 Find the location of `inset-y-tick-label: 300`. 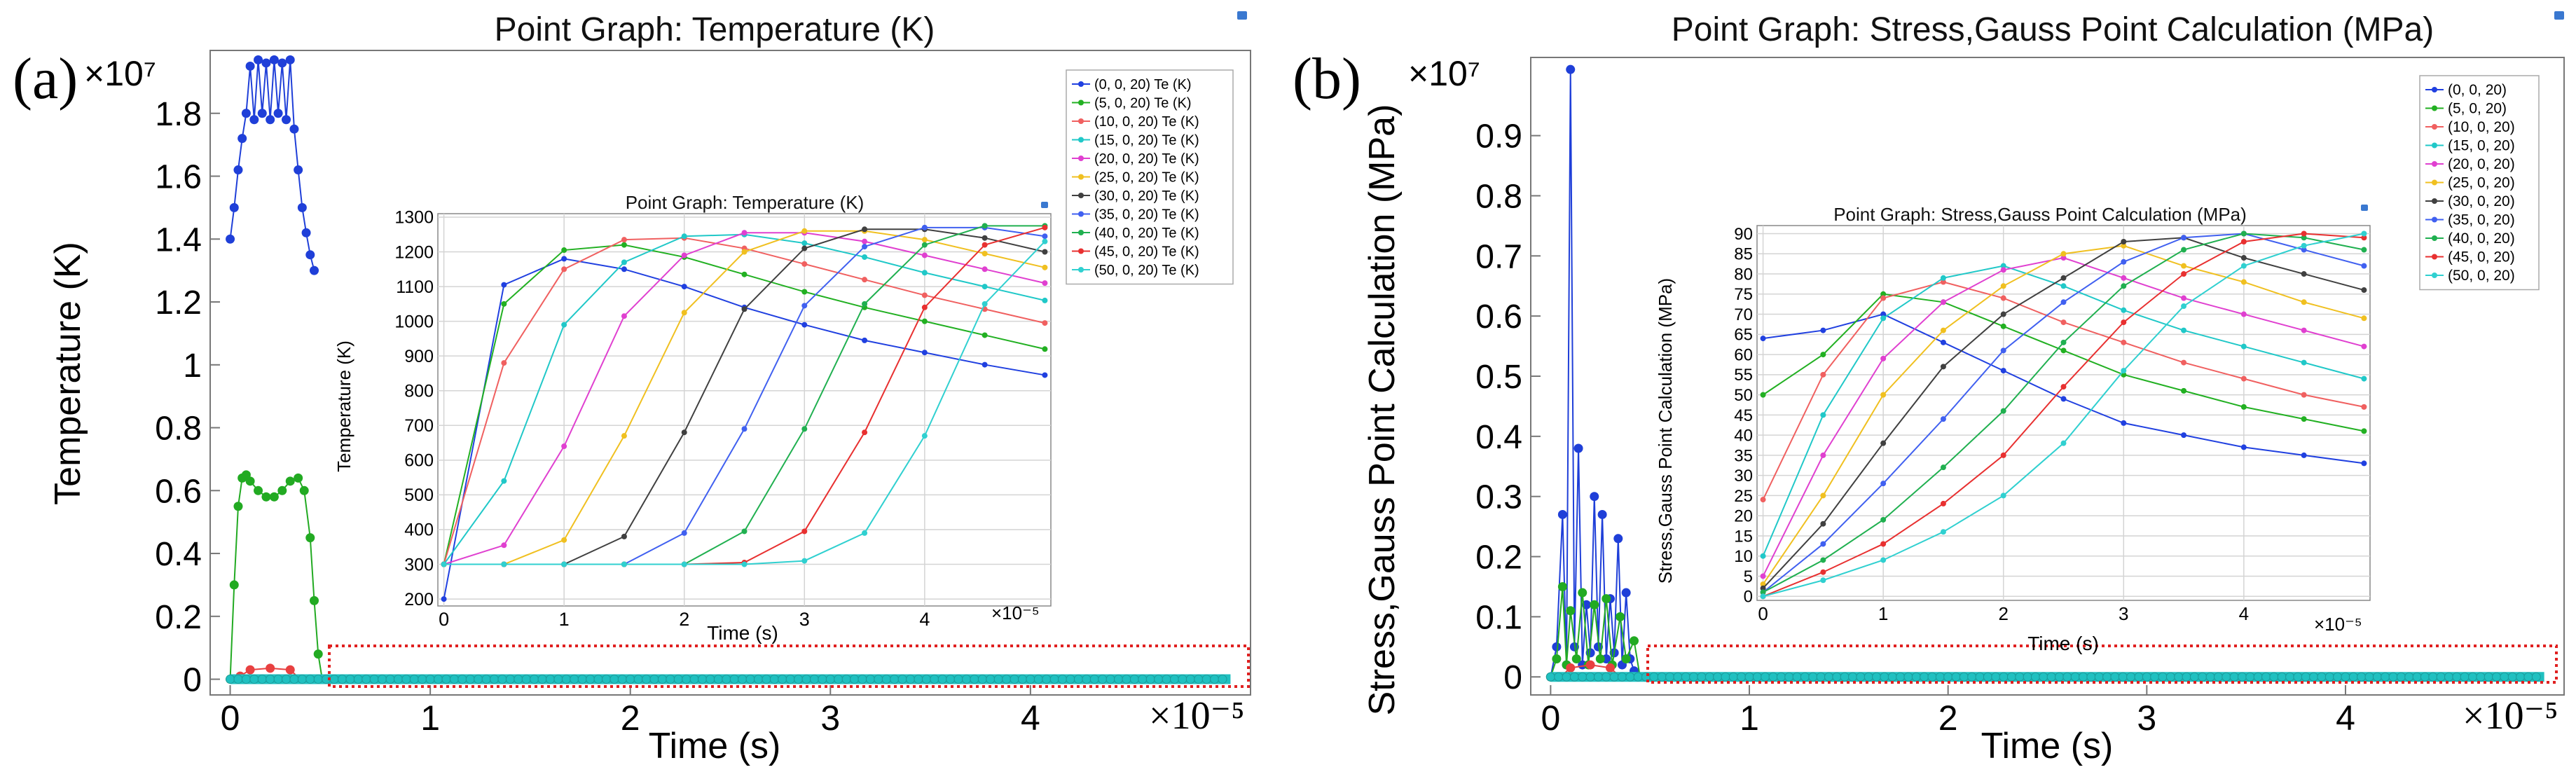

inset-y-tick-label: 300 is located at coordinates (419, 564).